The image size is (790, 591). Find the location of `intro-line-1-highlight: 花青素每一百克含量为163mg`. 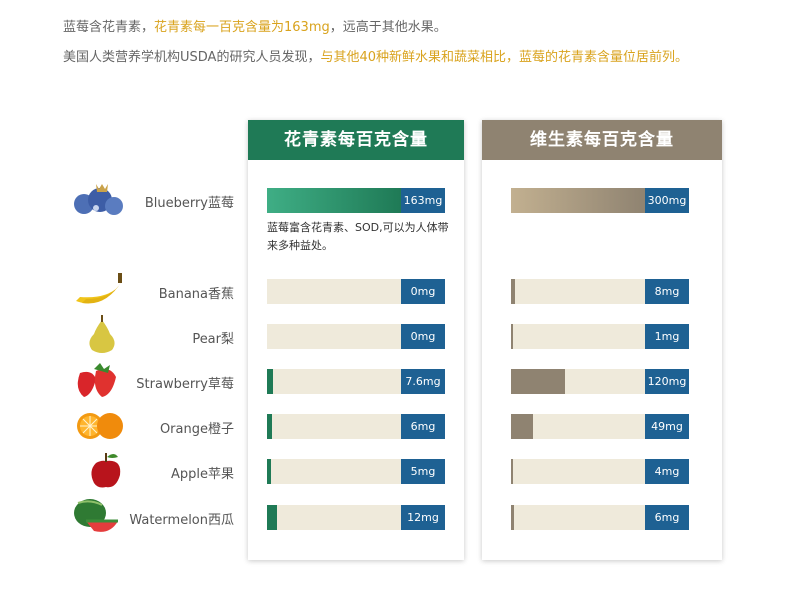

intro-line-1-highlight: 花青素每一百克含量为163mg is located at coordinates (242, 27).